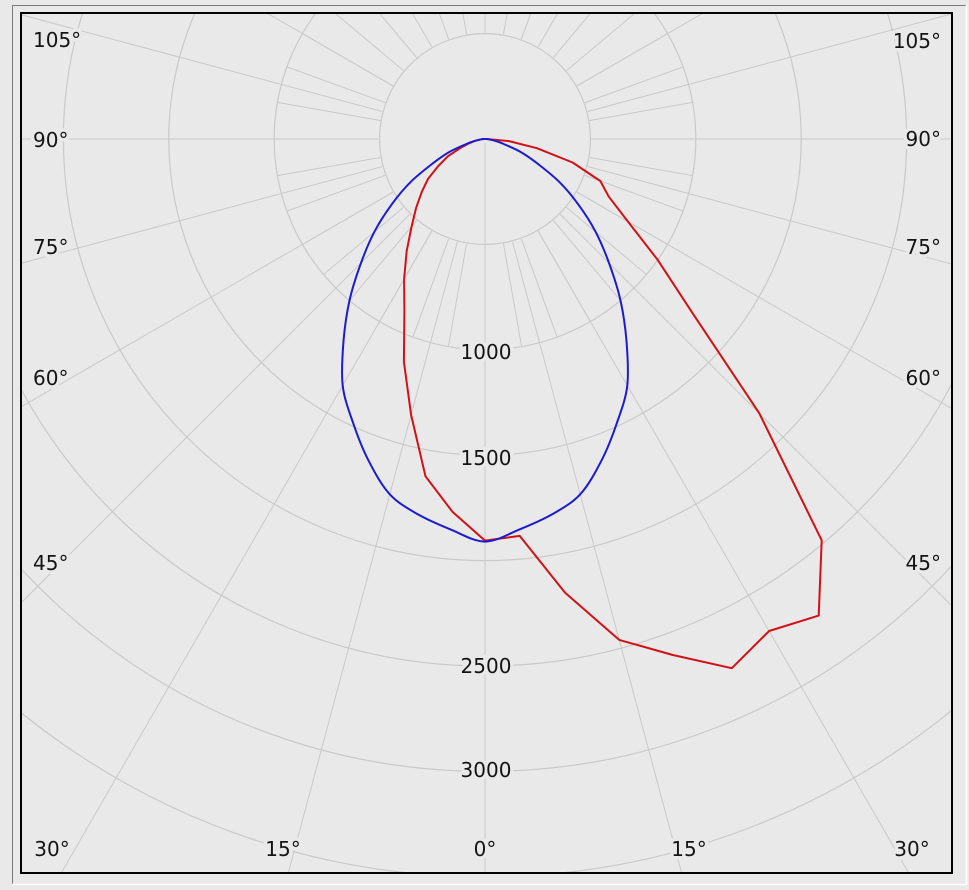 This screenshot has width=969, height=890. Describe the element at coordinates (422, 31) in the screenshot. I see `grid-radial-minor--150` at that location.